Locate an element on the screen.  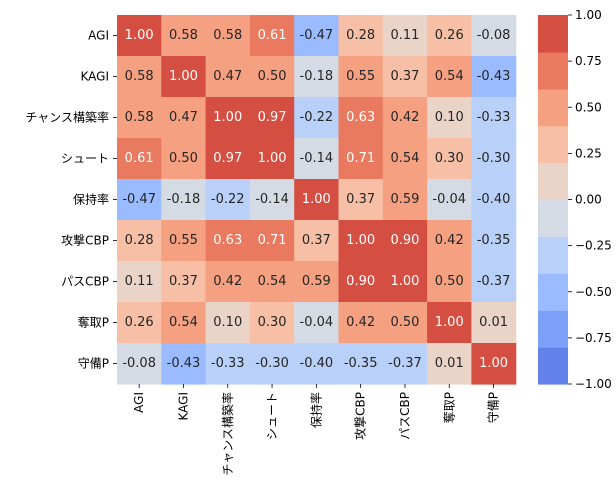
colorbar-tick-label: −0.25 is located at coordinates (593, 246).